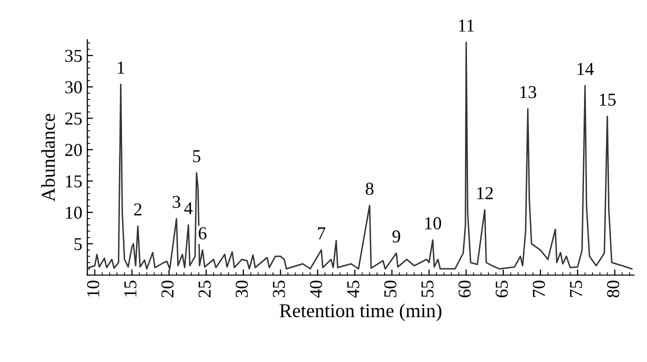 The image size is (647, 362). I want to click on annotation: 2, so click(138, 209).